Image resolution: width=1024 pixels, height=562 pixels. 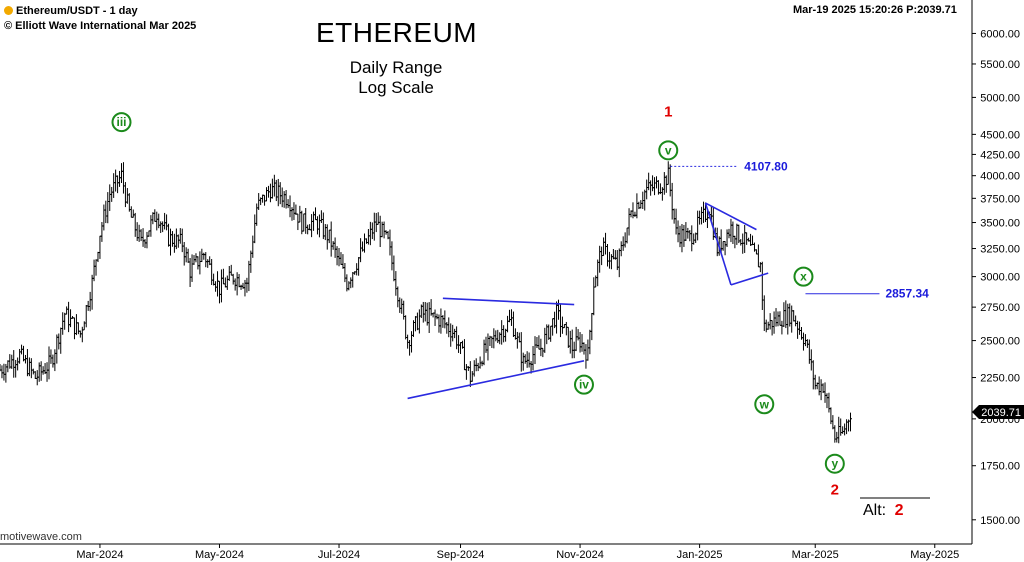 What do you see at coordinates (1000, 177) in the screenshot?
I see `y-tick-label: 4000.00` at bounding box center [1000, 177].